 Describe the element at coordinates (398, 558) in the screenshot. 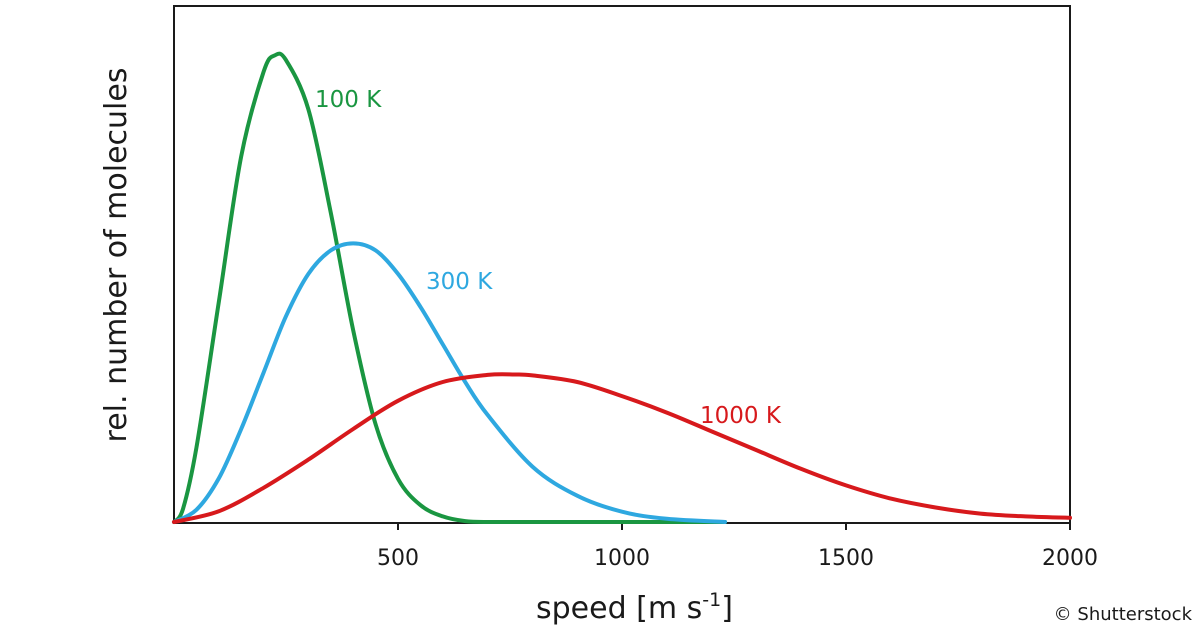

I see `x-tick-label: 500` at that location.